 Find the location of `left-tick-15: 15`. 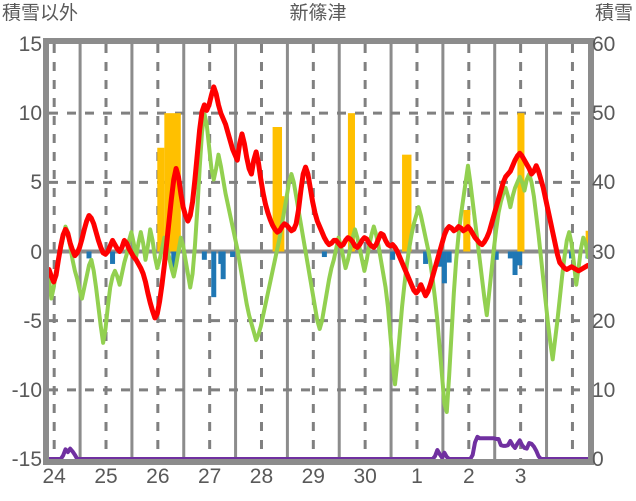

left-tick-15: 15 is located at coordinates (30, 44).